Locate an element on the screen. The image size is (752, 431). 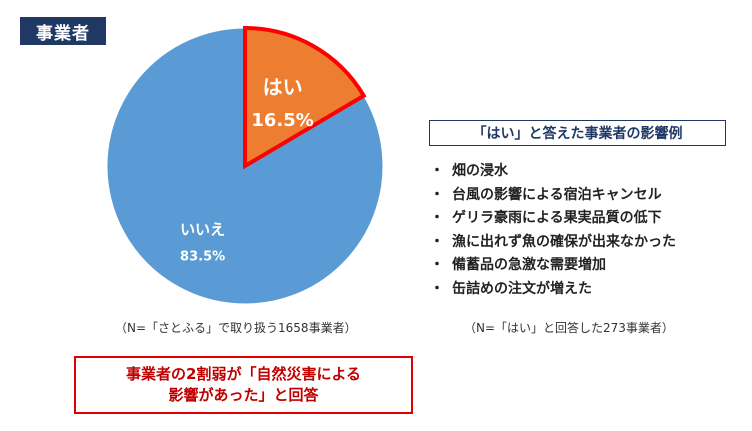
example-text: 備蓄品の急激な需要増加 is located at coordinates (529, 265).